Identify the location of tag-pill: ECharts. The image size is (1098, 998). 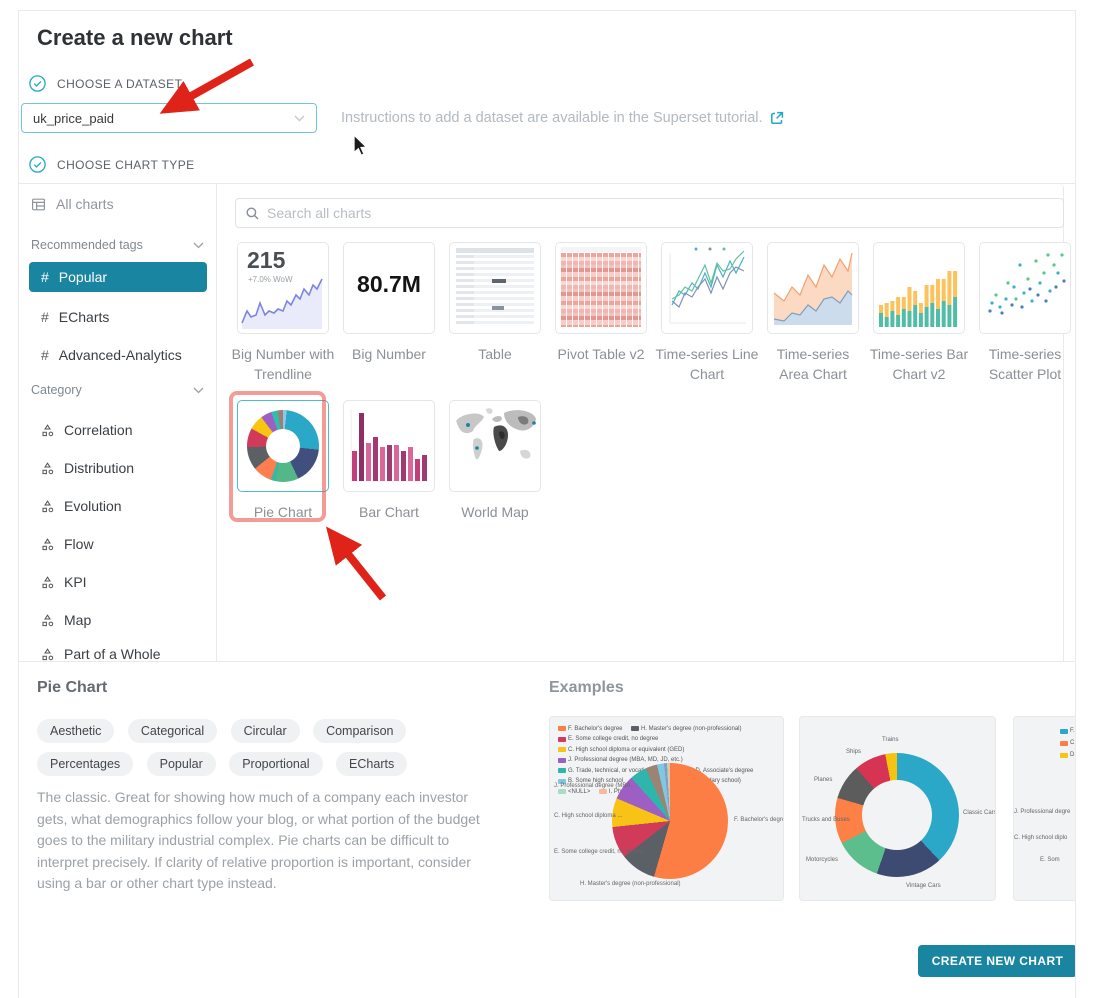
(372, 764).